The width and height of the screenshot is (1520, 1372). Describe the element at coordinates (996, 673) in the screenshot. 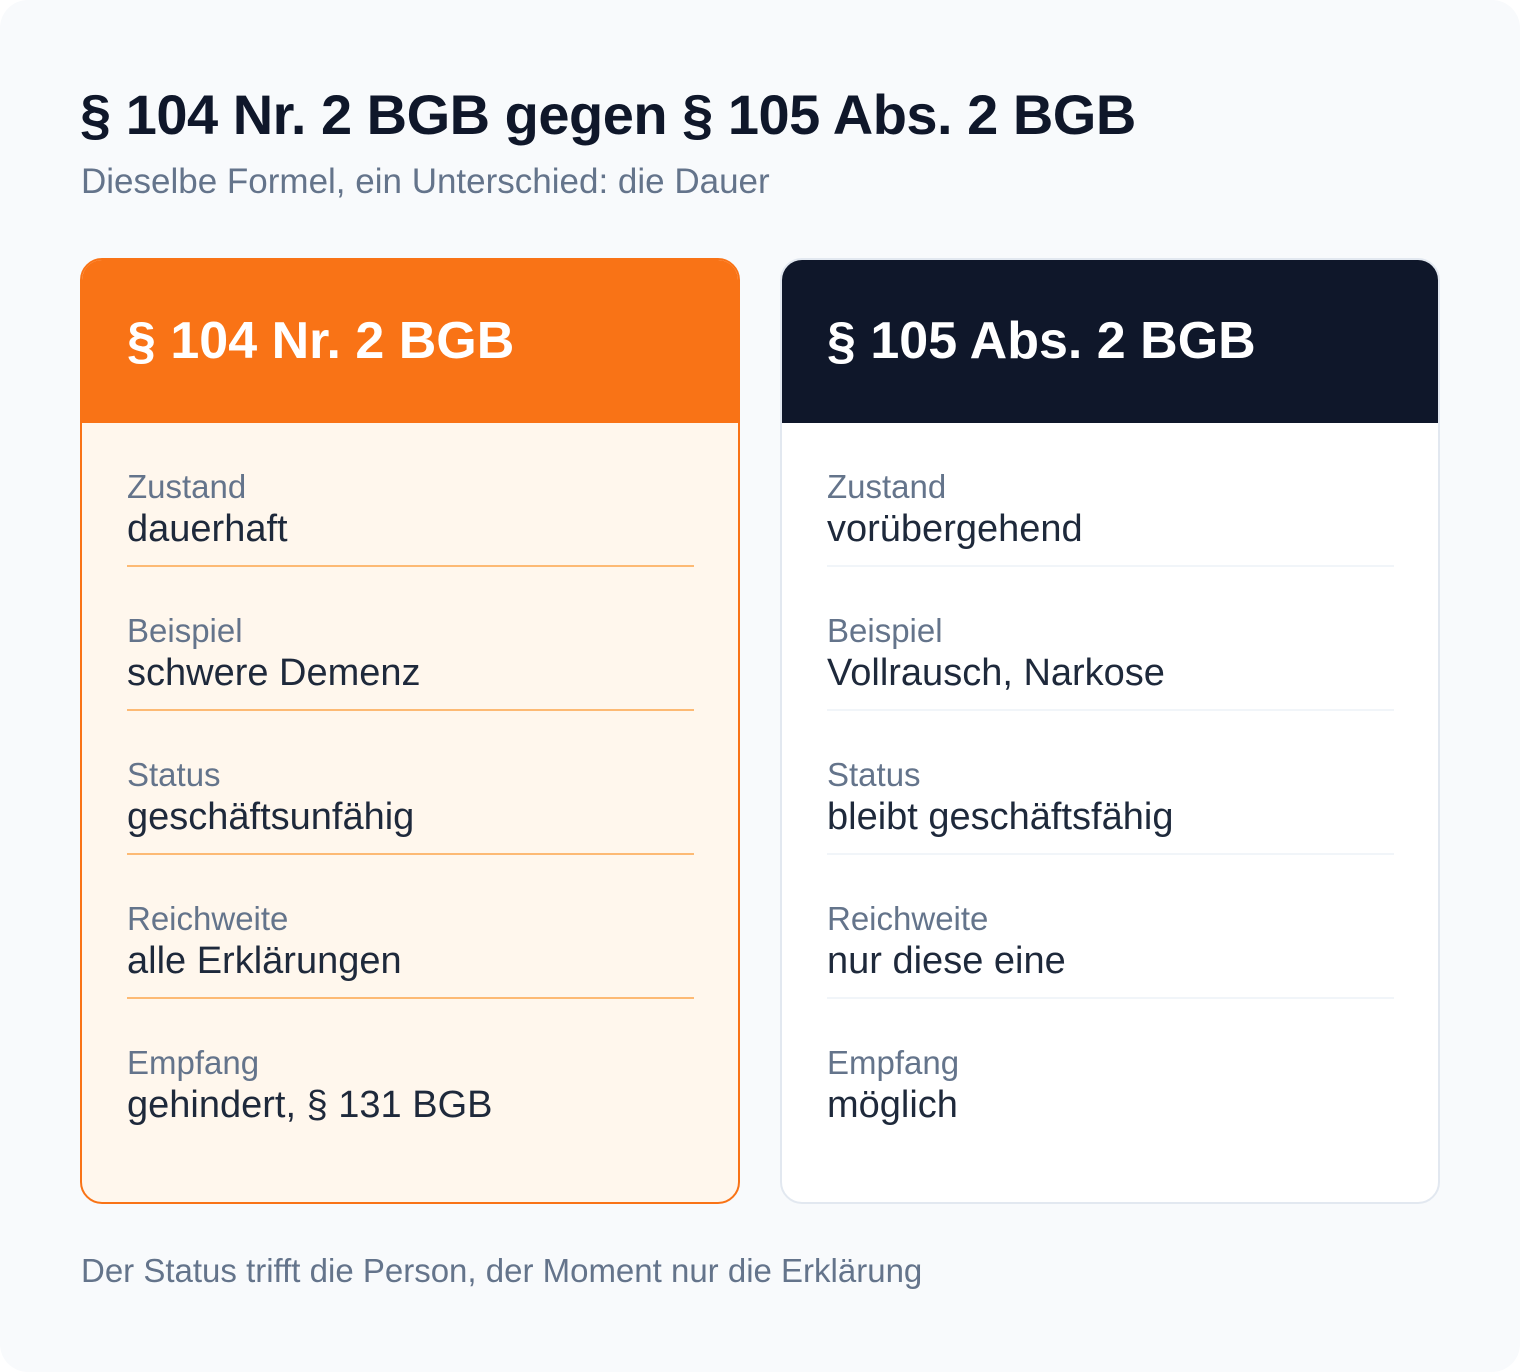

I see `row-value: Vollrausch, Narkose` at that location.